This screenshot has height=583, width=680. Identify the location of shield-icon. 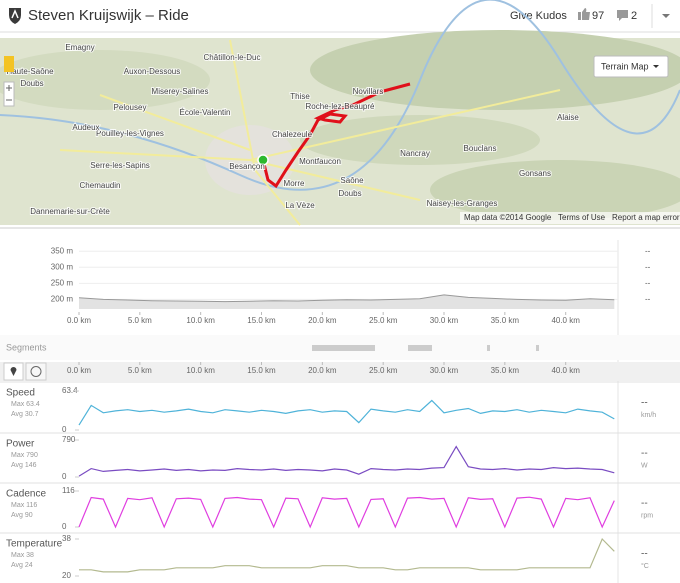
(15, 16).